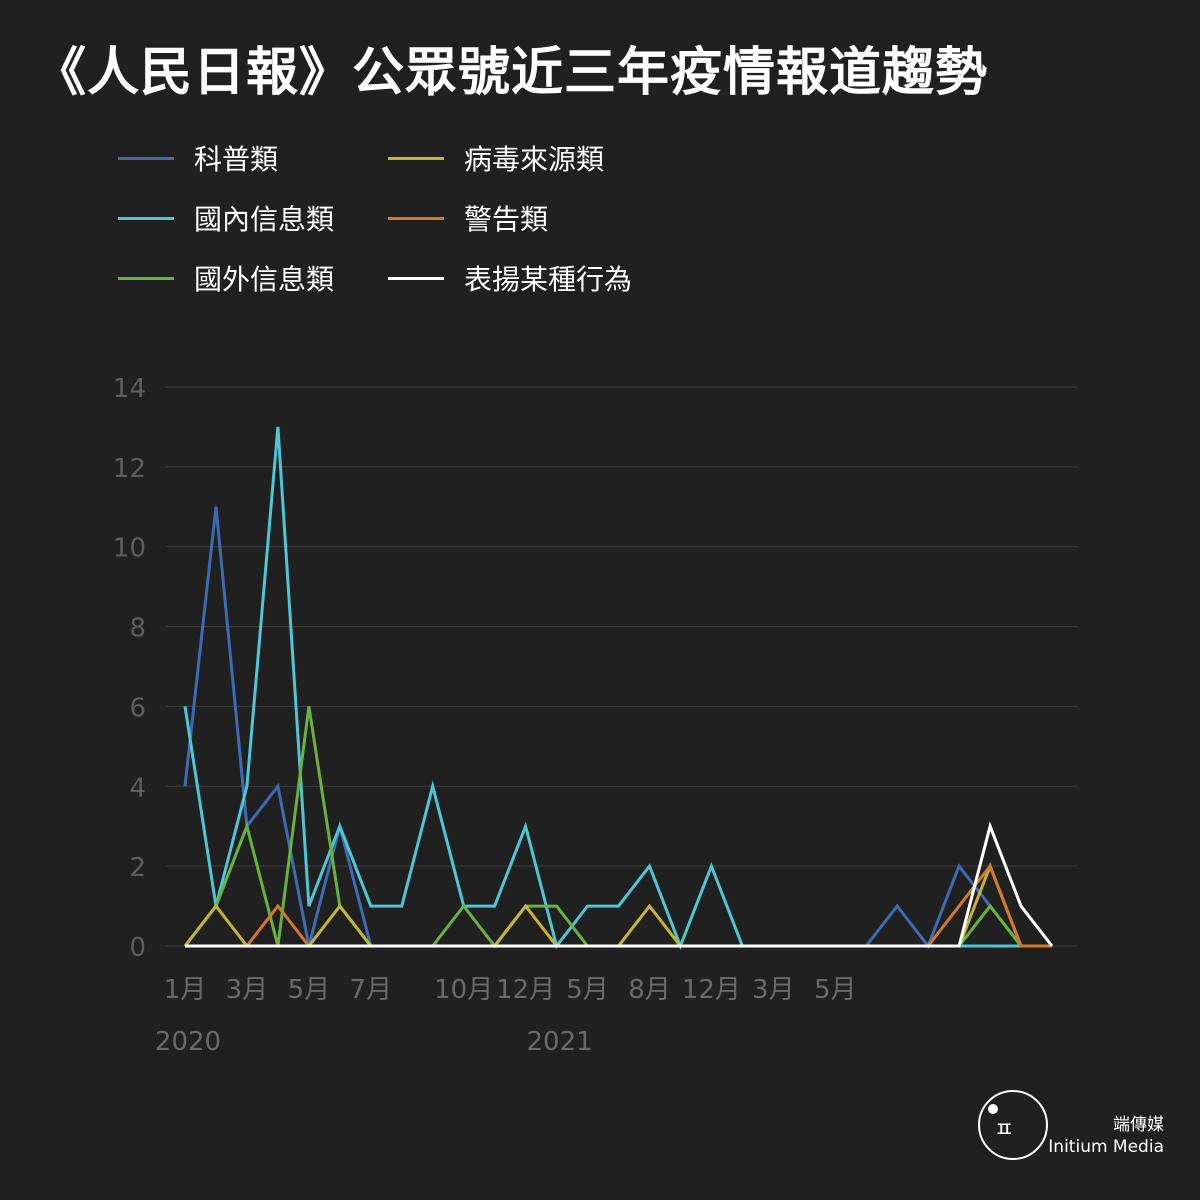 This screenshot has width=1200, height=1200. What do you see at coordinates (506, 219) in the screenshot?
I see `legend-label: 警告類` at bounding box center [506, 219].